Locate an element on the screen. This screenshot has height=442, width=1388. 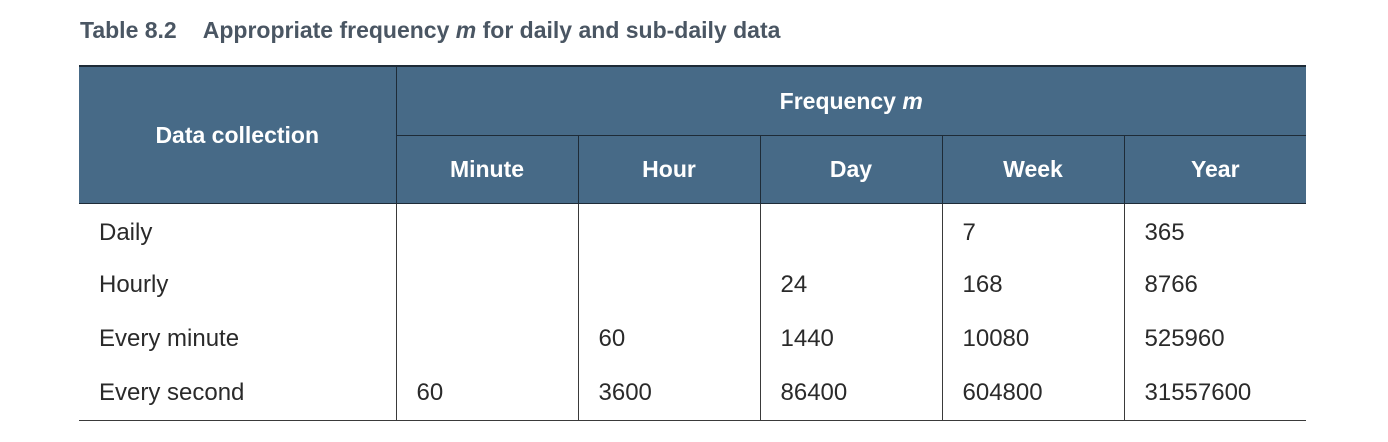
cell-week: 7 is located at coordinates (1033, 230).